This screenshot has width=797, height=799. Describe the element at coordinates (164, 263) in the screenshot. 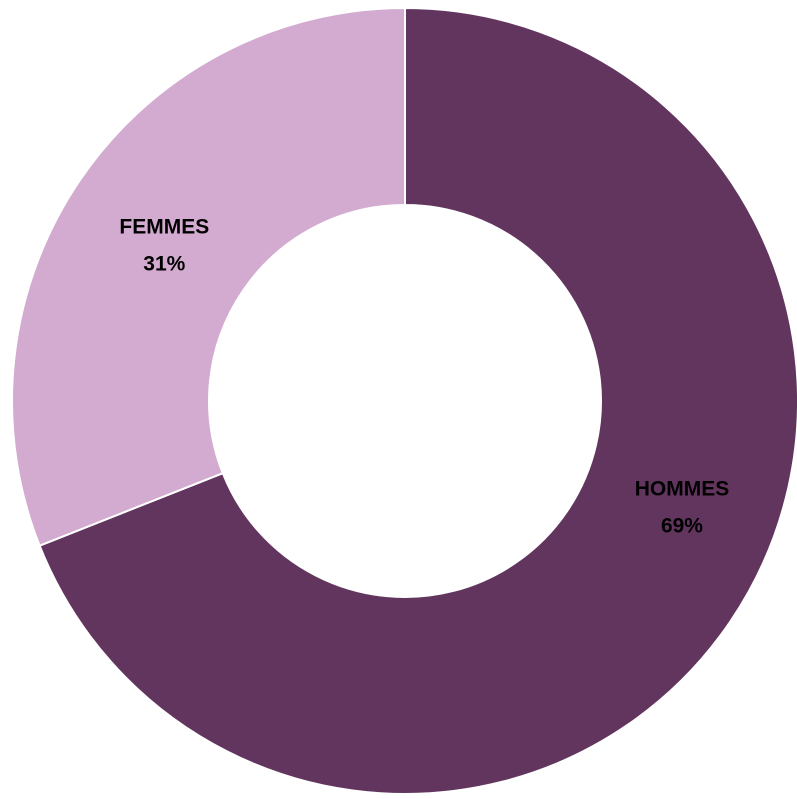

I see `slice-percent-femmes: 31%` at that location.